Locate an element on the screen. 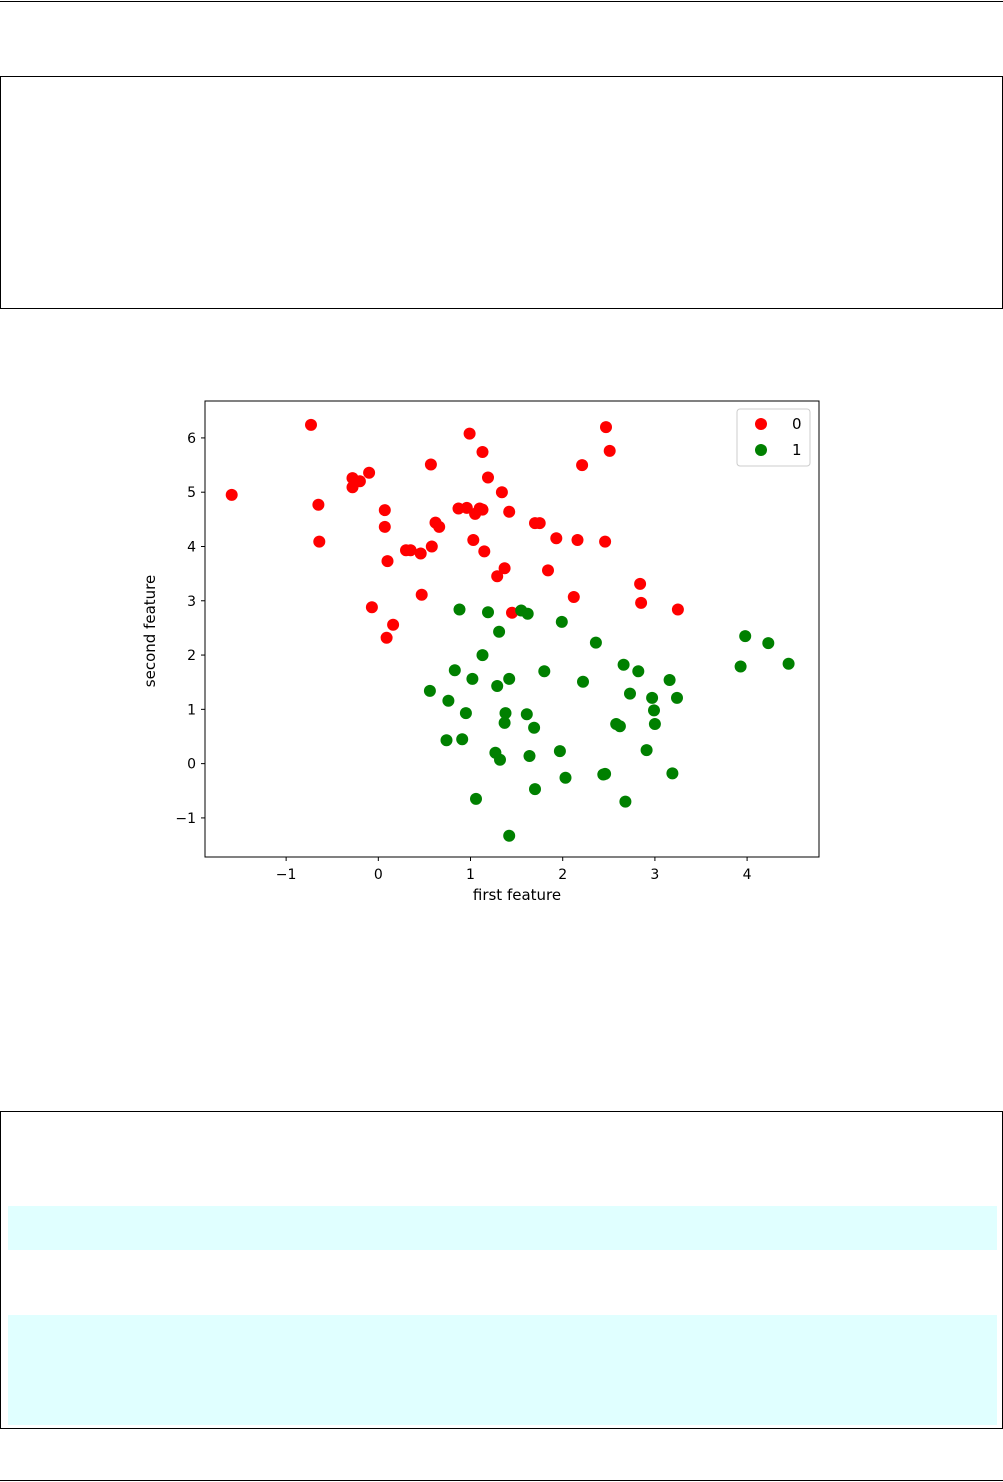  y-tick-label-0: −1 is located at coordinates (185, 819).